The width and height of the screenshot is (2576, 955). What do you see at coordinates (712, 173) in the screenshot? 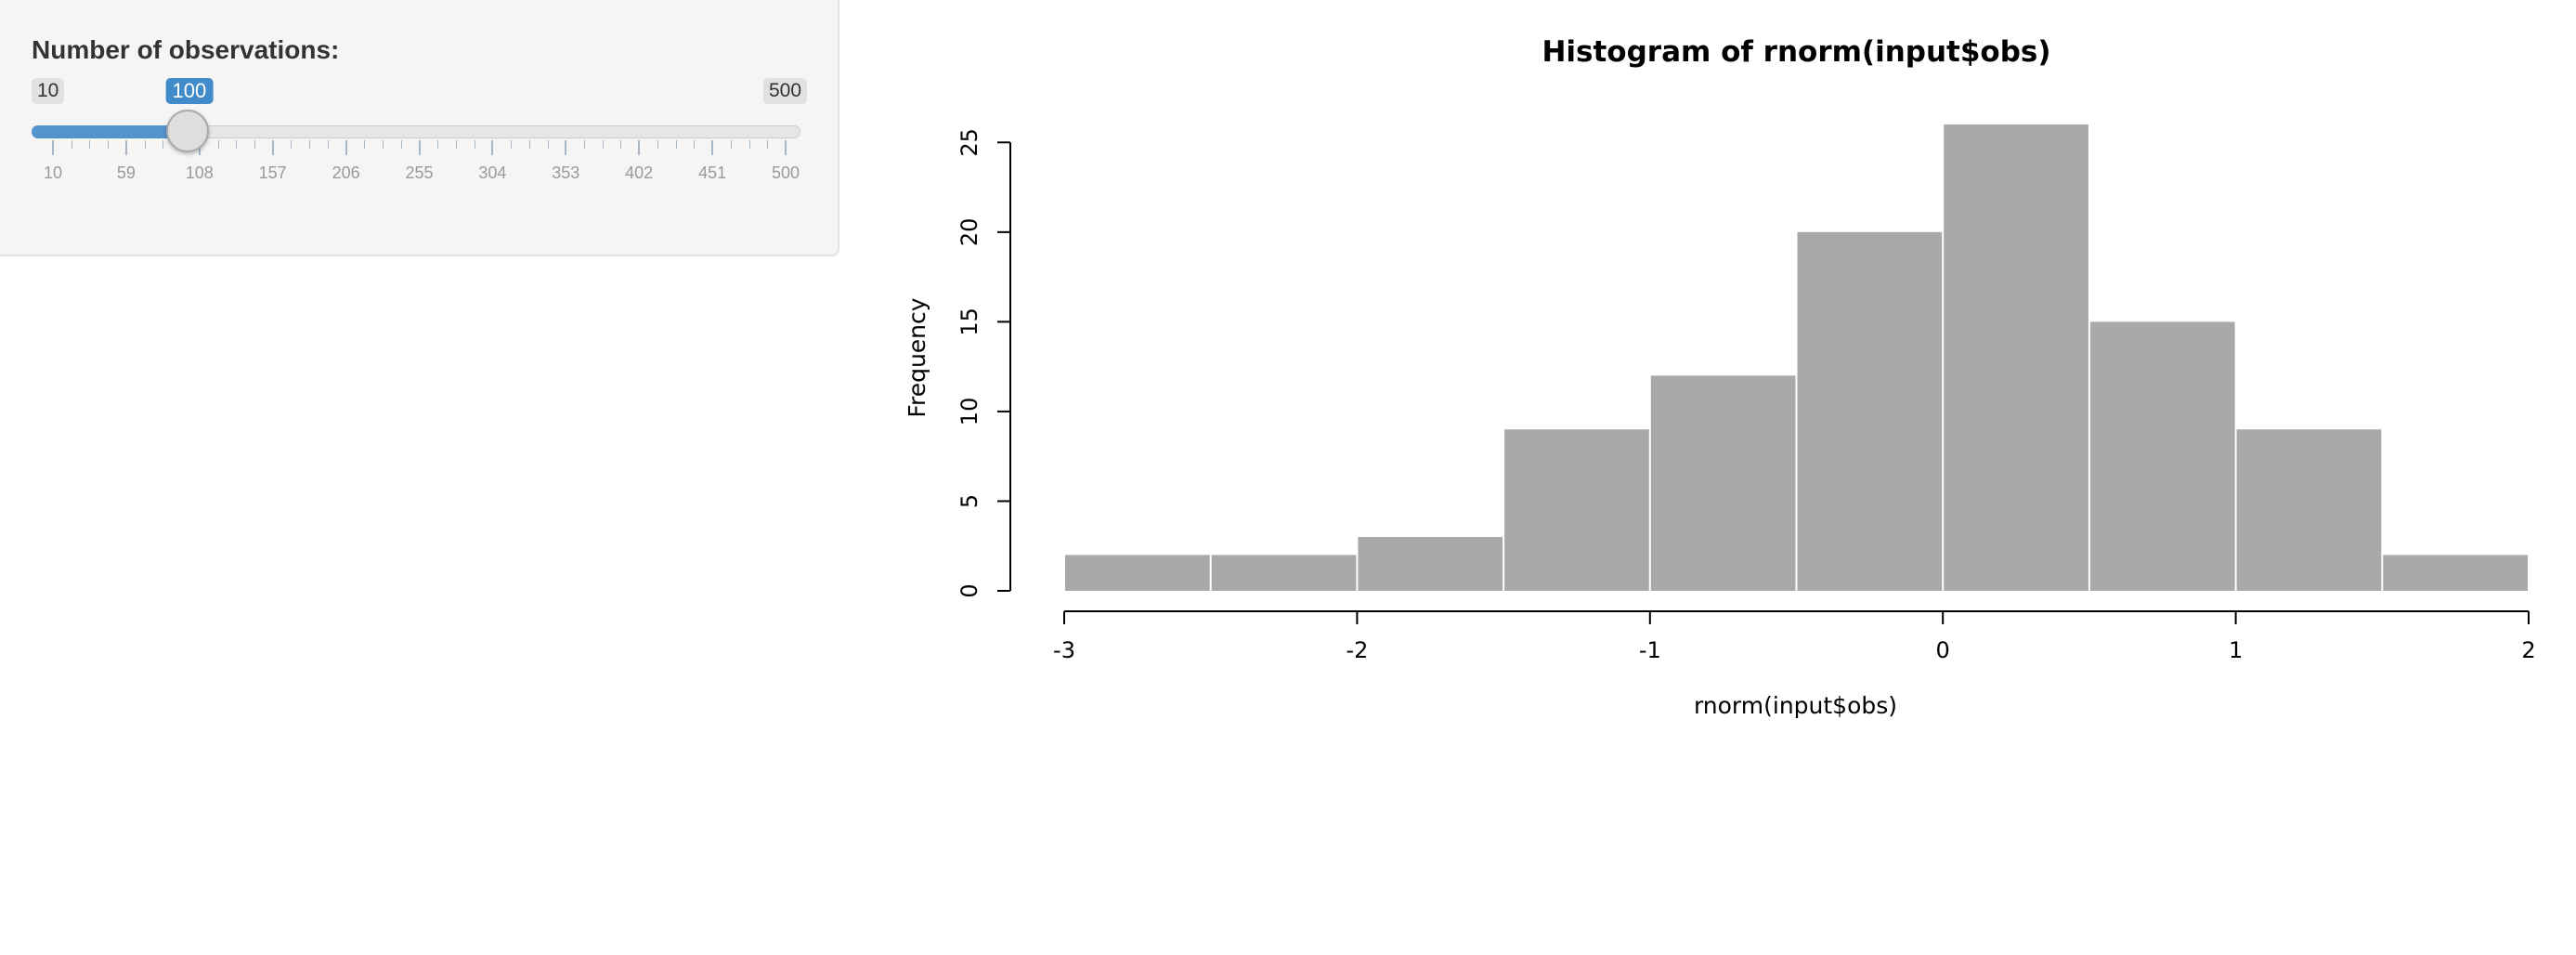
I see `slider-tick-label: 451` at bounding box center [712, 173].